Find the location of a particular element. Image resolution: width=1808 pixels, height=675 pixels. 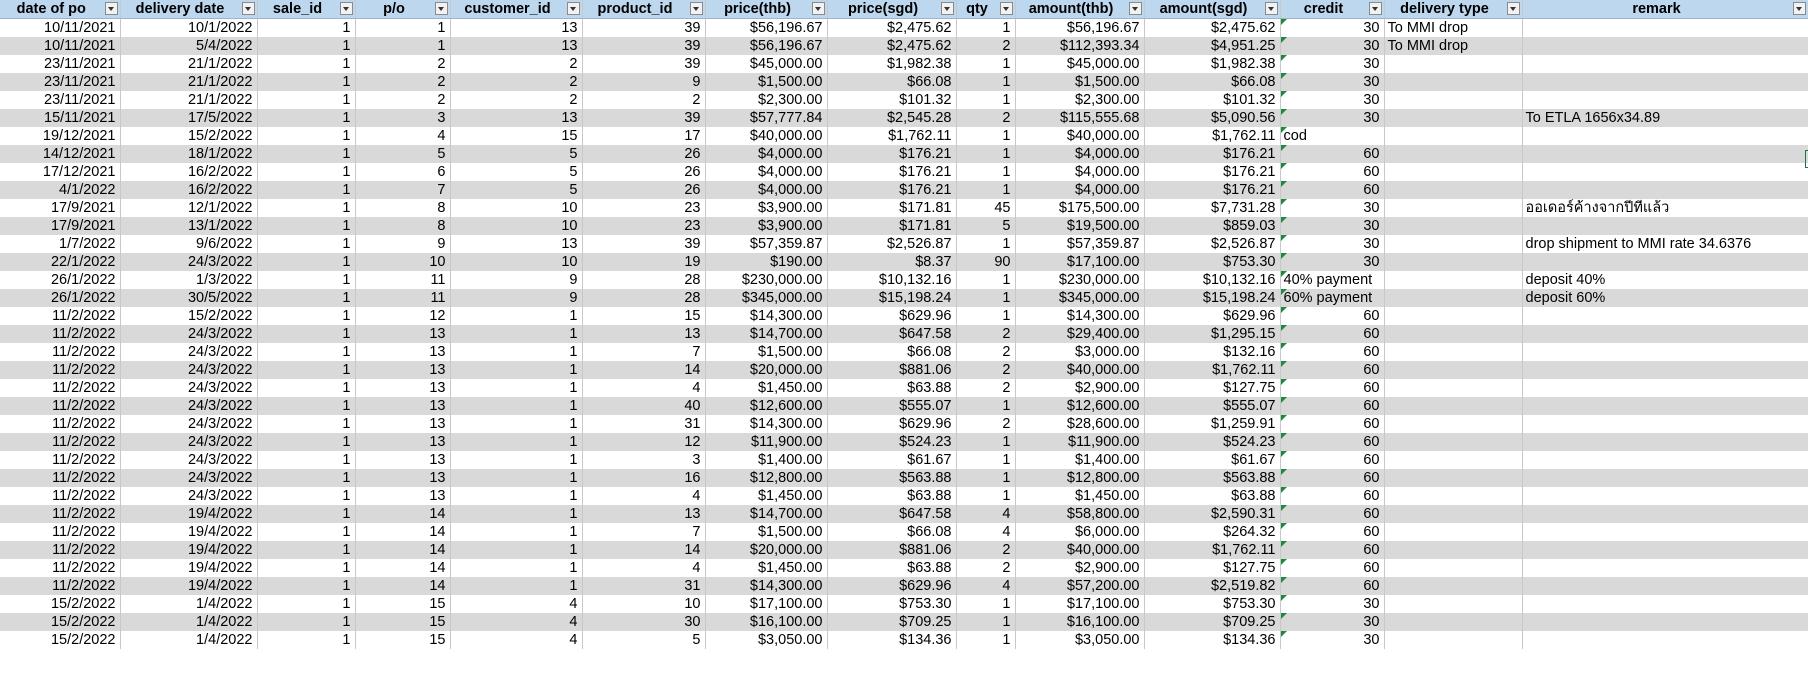

table-cell: 16 is located at coordinates (644, 478).